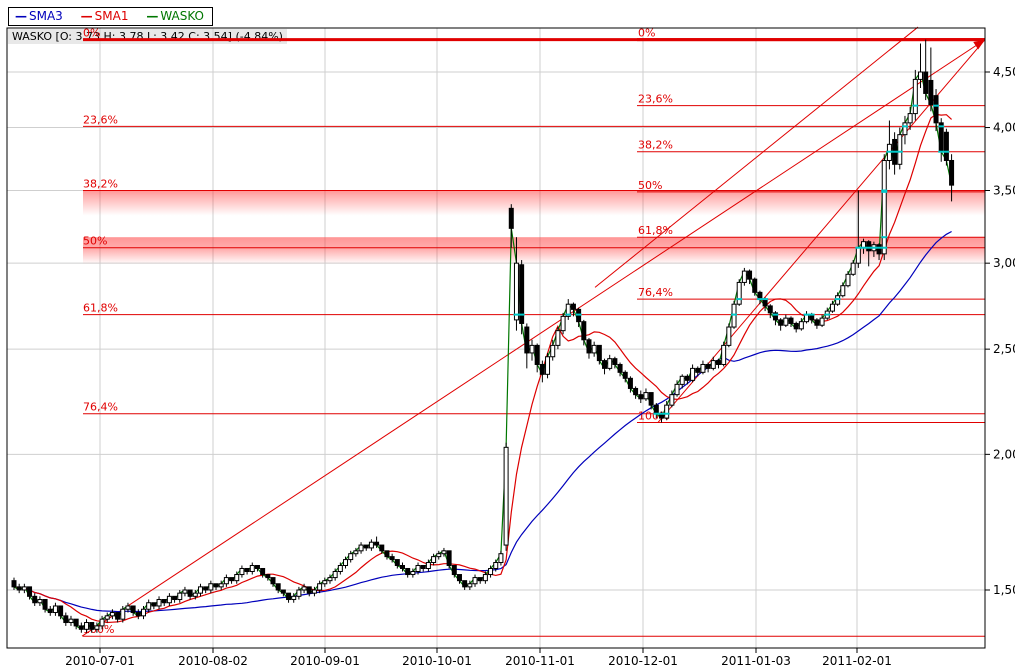 The image size is (1015, 668). I want to click on legend-label: SMA1, so click(111, 16).